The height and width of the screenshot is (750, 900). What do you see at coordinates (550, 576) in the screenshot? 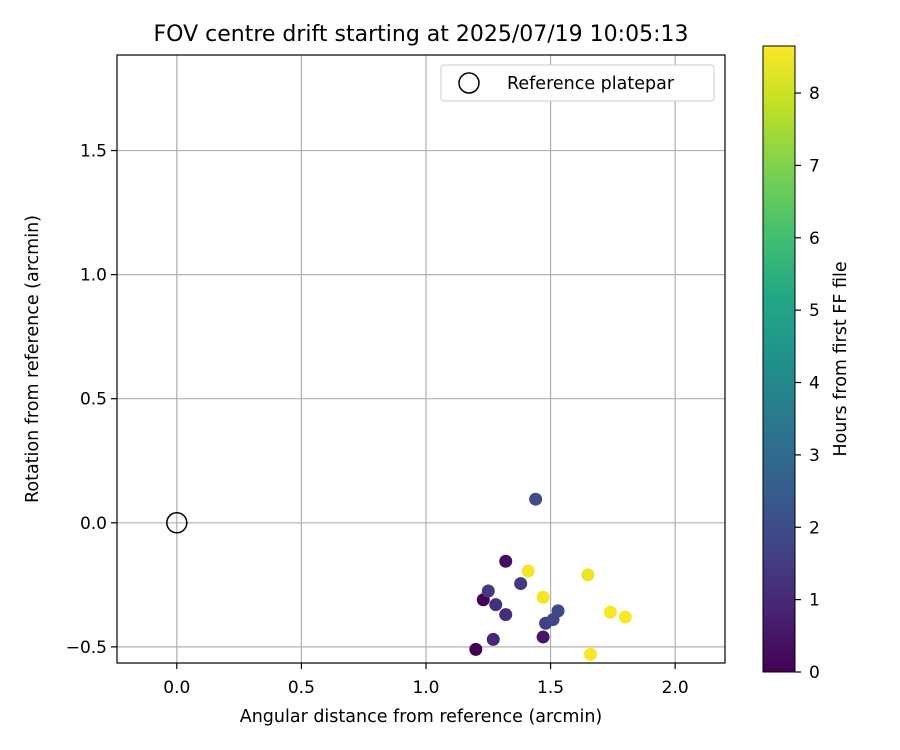
I see `data-points` at bounding box center [550, 576].